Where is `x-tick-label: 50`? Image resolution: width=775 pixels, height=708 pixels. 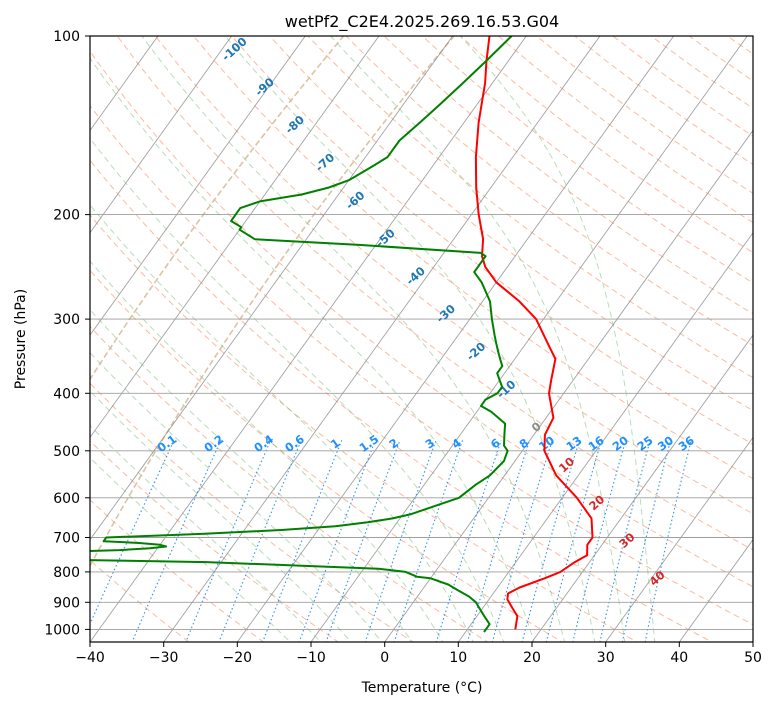 x-tick-label: 50 is located at coordinates (753, 658).